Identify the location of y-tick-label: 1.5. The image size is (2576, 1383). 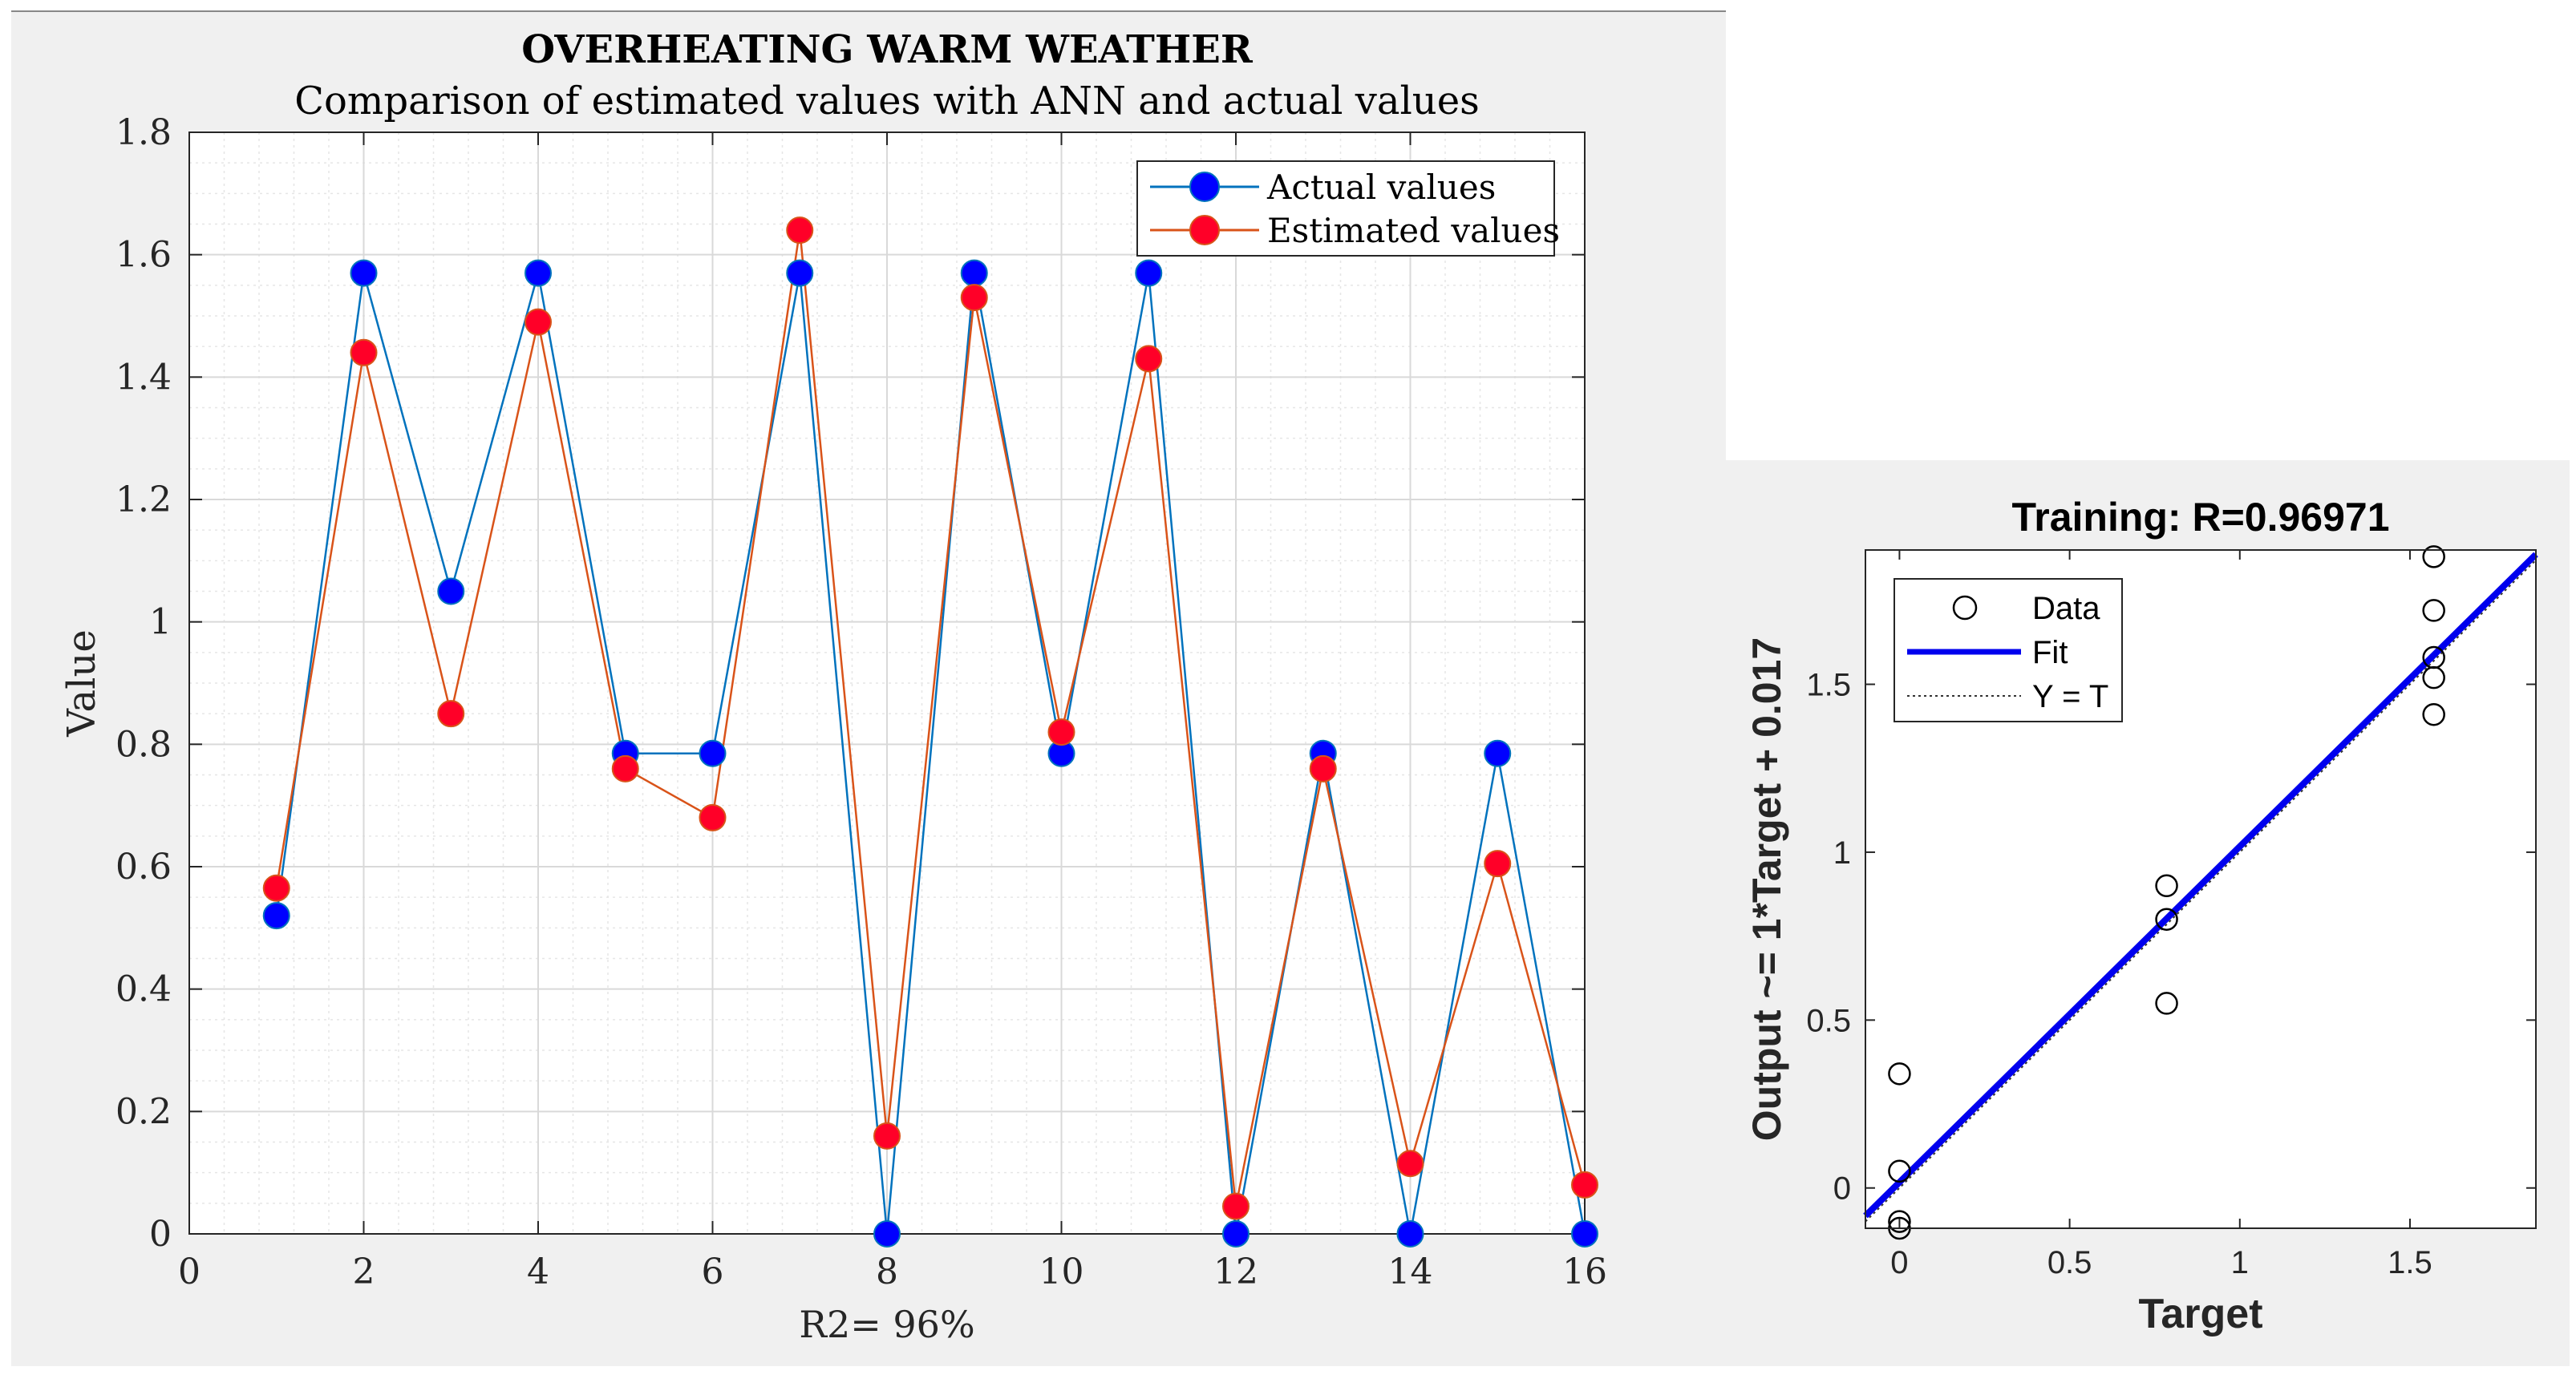
(1828, 685).